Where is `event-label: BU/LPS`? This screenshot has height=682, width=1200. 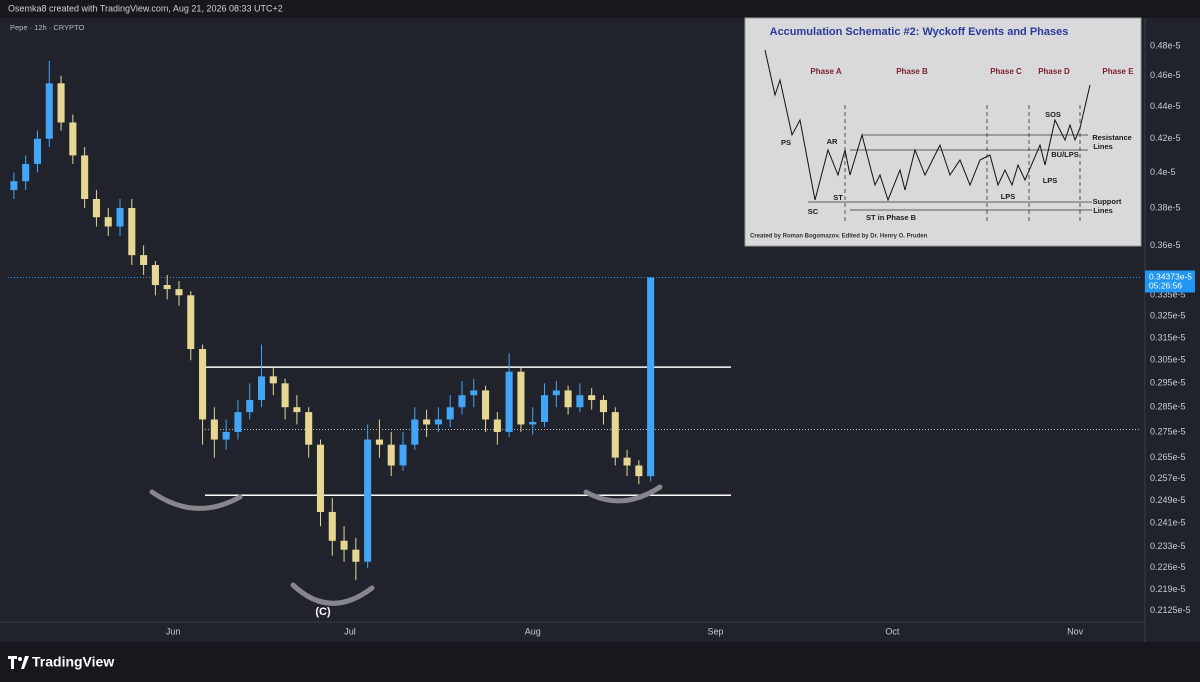
event-label: BU/LPS is located at coordinates (1065, 154).